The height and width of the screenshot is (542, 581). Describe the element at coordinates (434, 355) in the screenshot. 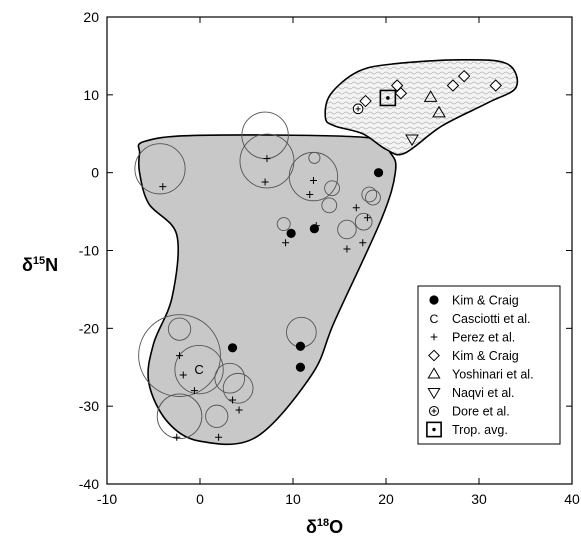

I see `legend-marker-open-diamond` at that location.